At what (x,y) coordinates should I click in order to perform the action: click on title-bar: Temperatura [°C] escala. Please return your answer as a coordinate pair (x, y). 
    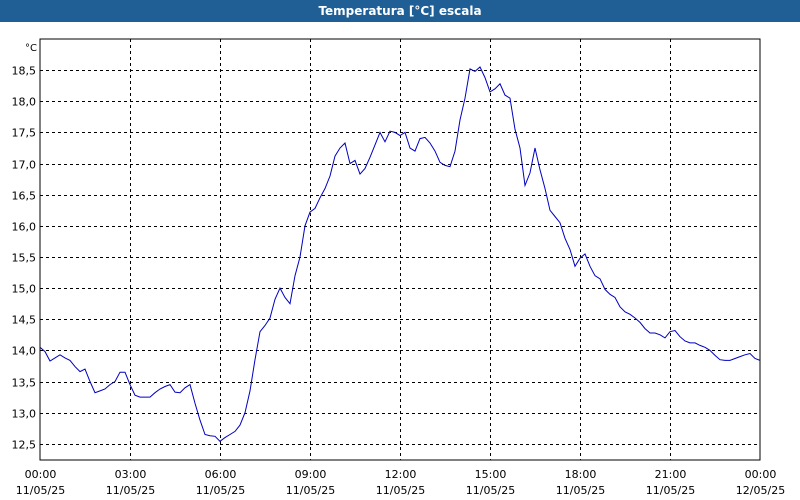
    Looking at the image, I should click on (400, 11).